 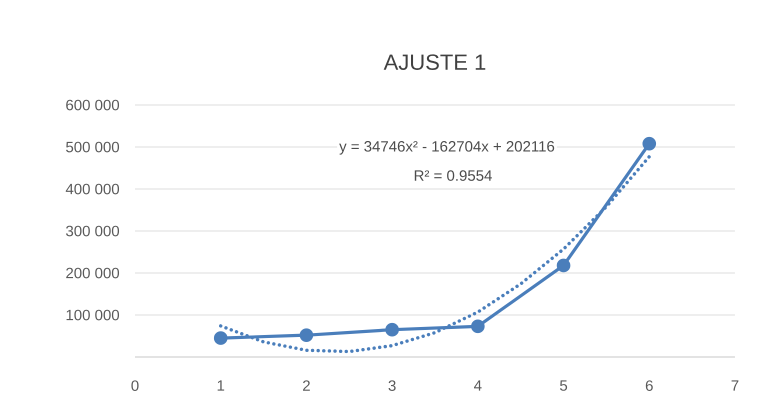 What do you see at coordinates (306, 385) in the screenshot?
I see `x-tick-label: 2` at bounding box center [306, 385].